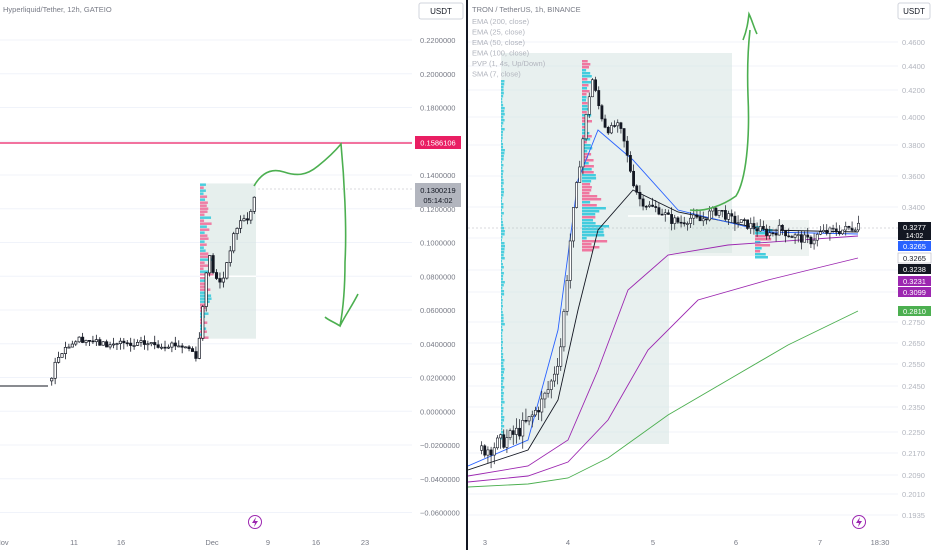  I want to click on lightning-icon, so click(255, 522).